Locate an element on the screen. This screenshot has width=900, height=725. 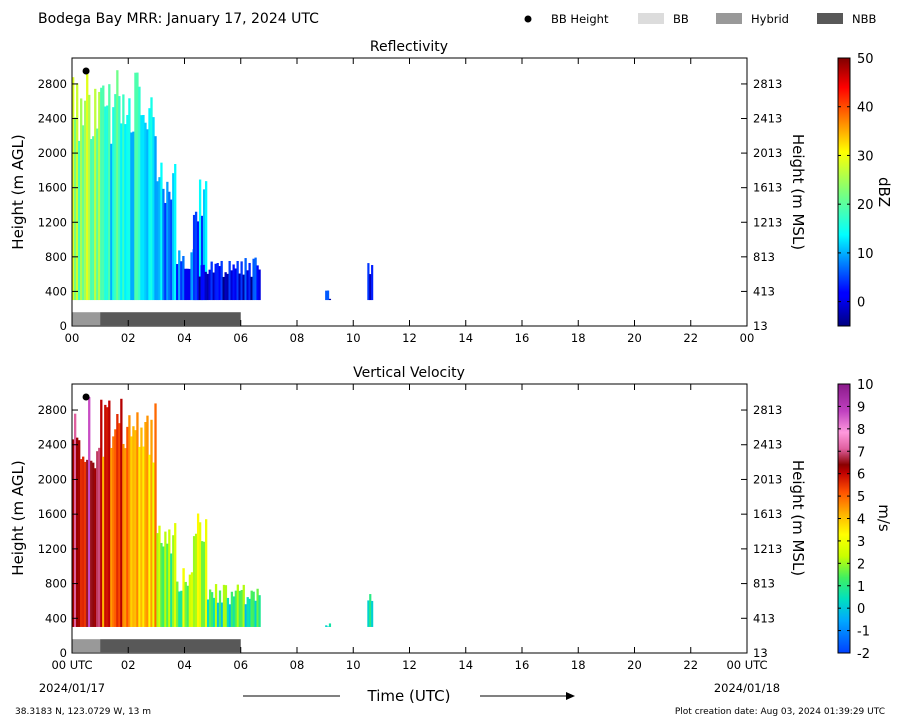
x-tick-label: 18 is located at coordinates (578, 338).